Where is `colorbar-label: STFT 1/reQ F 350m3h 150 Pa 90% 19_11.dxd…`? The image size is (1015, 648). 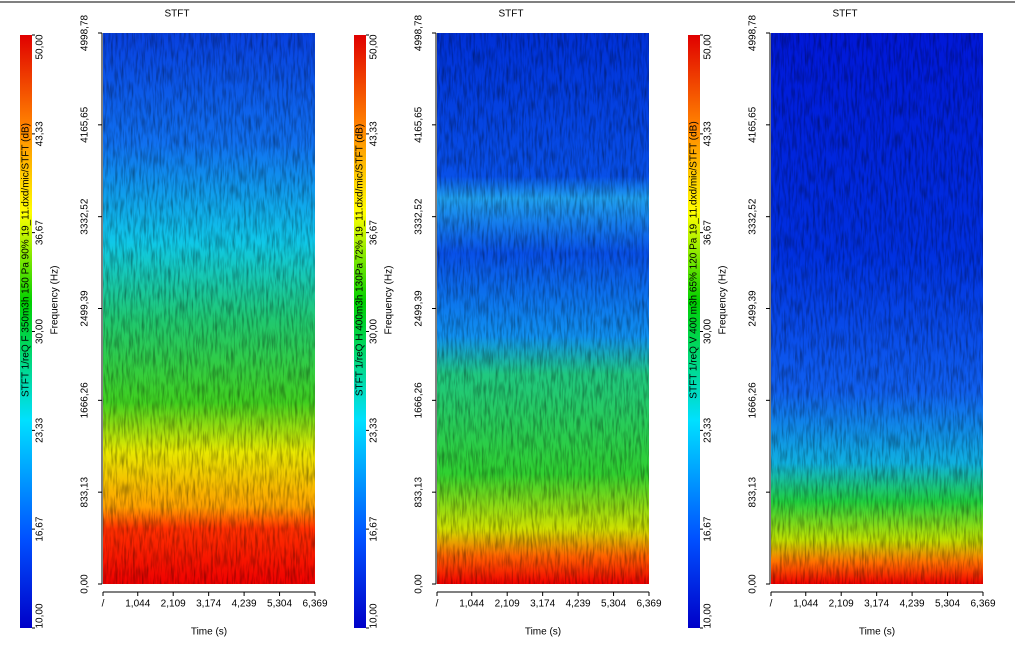
colorbar-label: STFT 1/reQ F 350m3h 150 Pa 90% 19_11.dxd… is located at coordinates (26, 260).